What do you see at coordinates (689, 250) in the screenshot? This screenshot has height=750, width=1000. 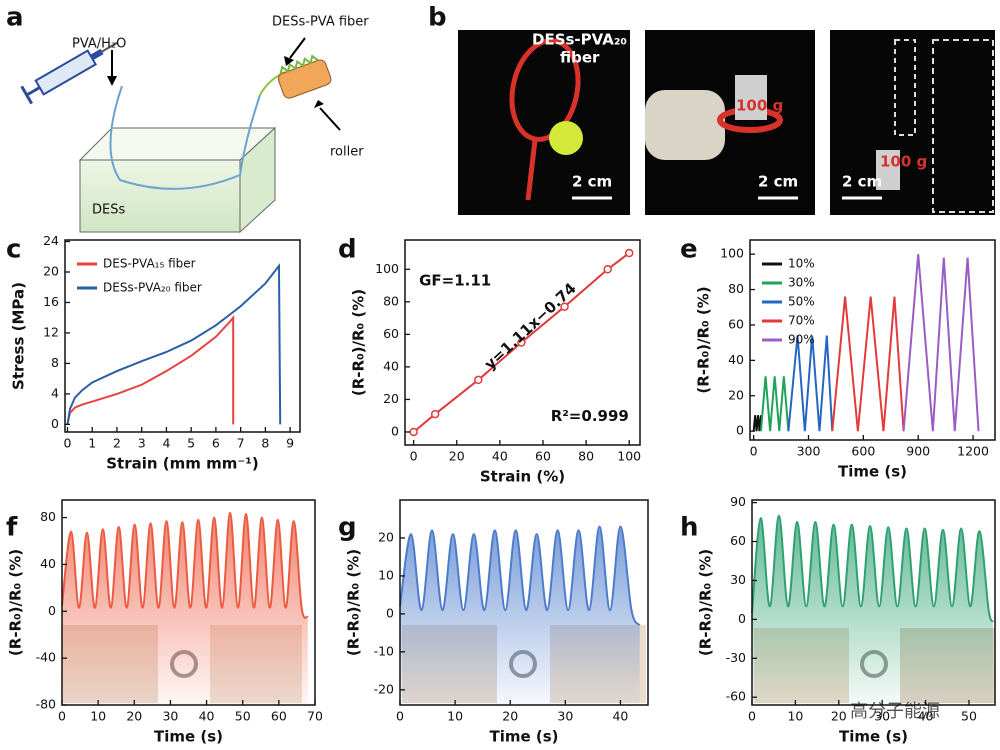 I see `panel-label: e` at bounding box center [689, 250].